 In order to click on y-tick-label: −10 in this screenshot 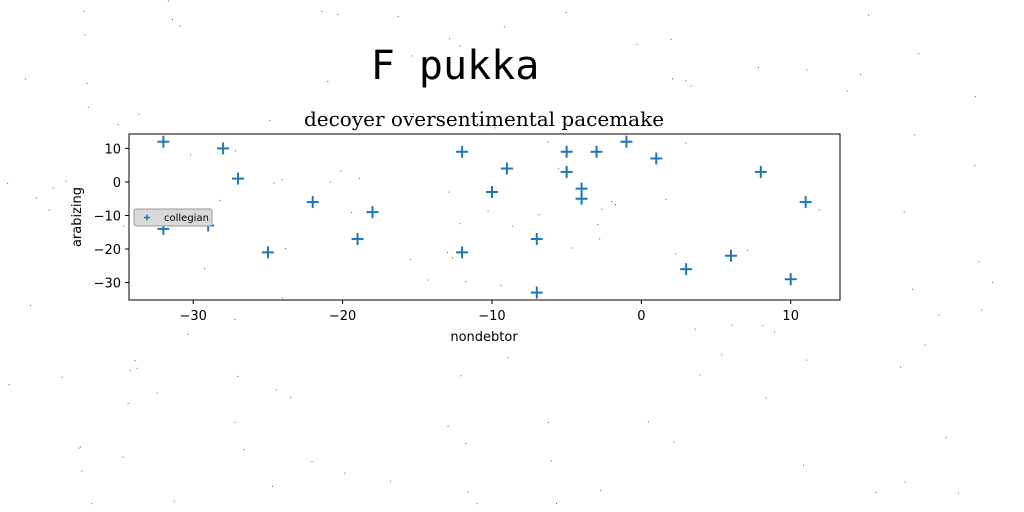, I will do `click(107, 216)`.